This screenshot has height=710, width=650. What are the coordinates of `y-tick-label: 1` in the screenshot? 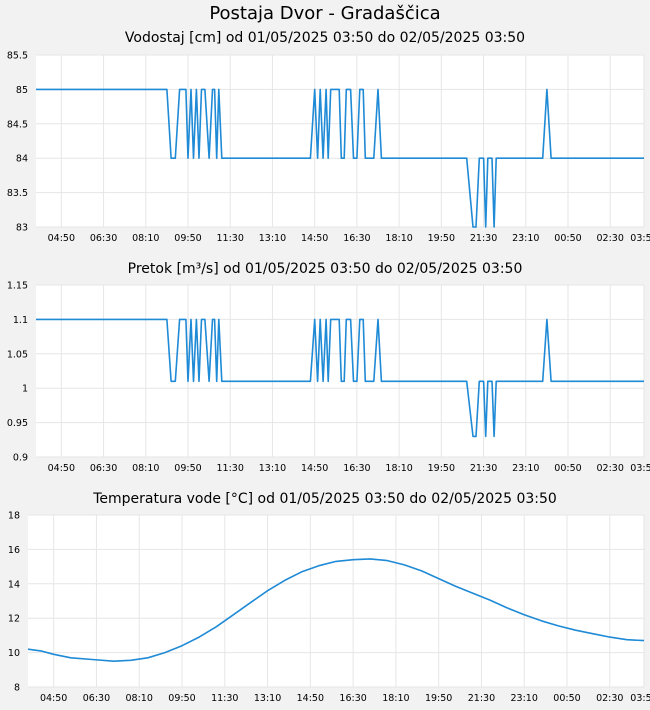 It's located at (25, 389).